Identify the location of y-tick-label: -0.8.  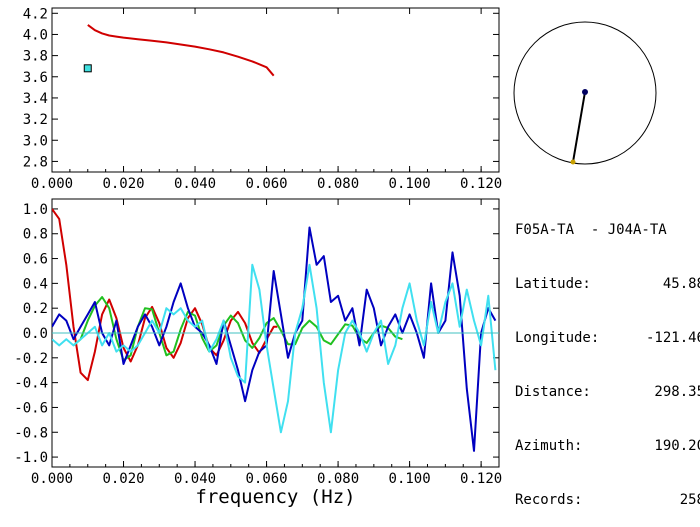
(31, 433).